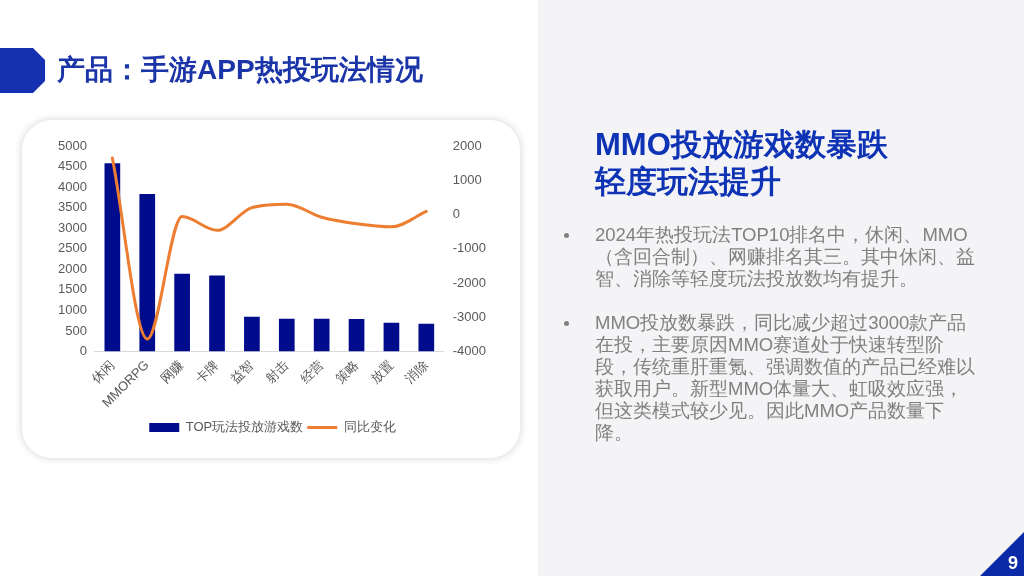 The height and width of the screenshot is (576, 1024). I want to click on y2-tick-label: 0, so click(456, 214).